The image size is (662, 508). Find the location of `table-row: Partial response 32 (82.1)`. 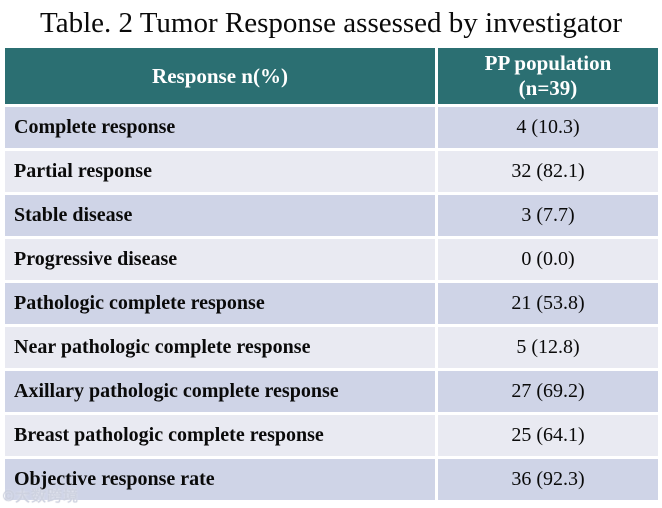

table-row: Partial response 32 (82.1) is located at coordinates (331, 171).